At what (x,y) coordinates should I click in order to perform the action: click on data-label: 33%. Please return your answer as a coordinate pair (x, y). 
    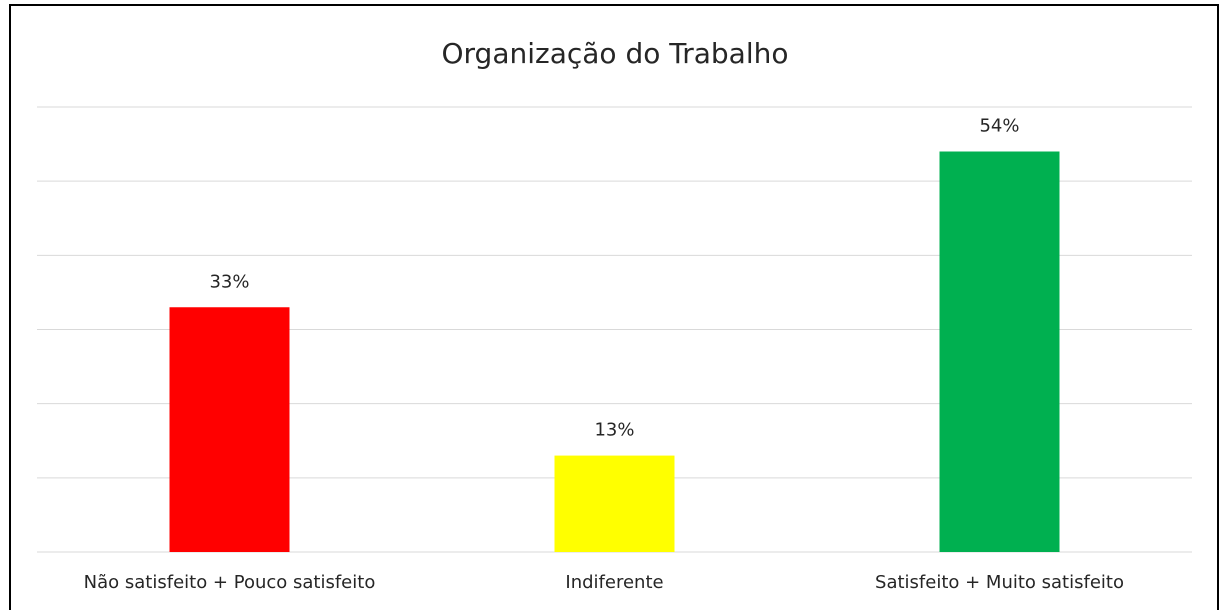
    Looking at the image, I should click on (229, 281).